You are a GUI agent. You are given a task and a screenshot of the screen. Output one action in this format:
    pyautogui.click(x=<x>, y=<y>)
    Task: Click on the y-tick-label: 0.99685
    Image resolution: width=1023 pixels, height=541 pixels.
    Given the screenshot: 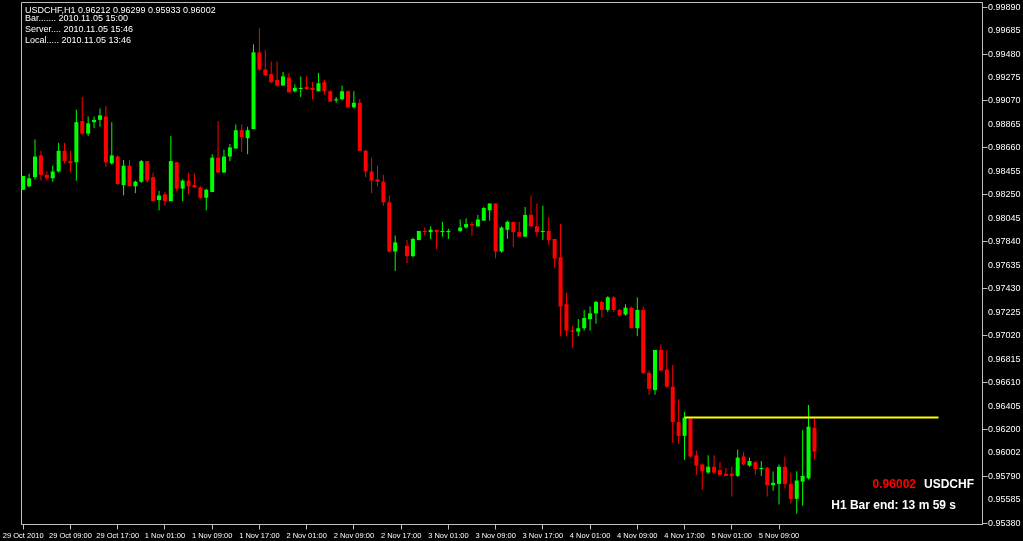 What is the action you would take?
    pyautogui.click(x=1004, y=30)
    